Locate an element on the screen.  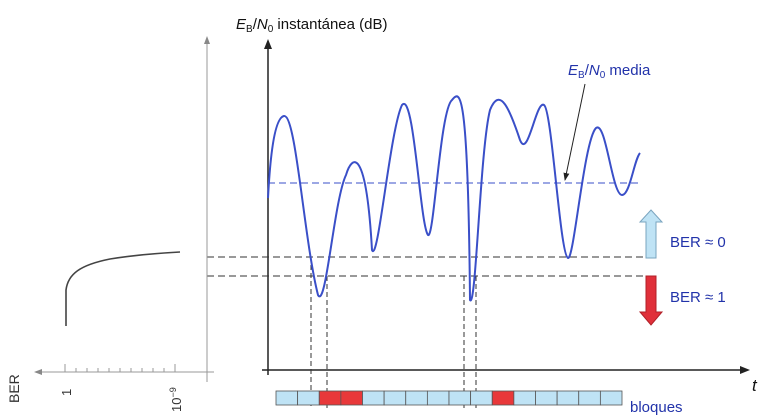
mean-label-n: N is located at coordinates (594, 70).